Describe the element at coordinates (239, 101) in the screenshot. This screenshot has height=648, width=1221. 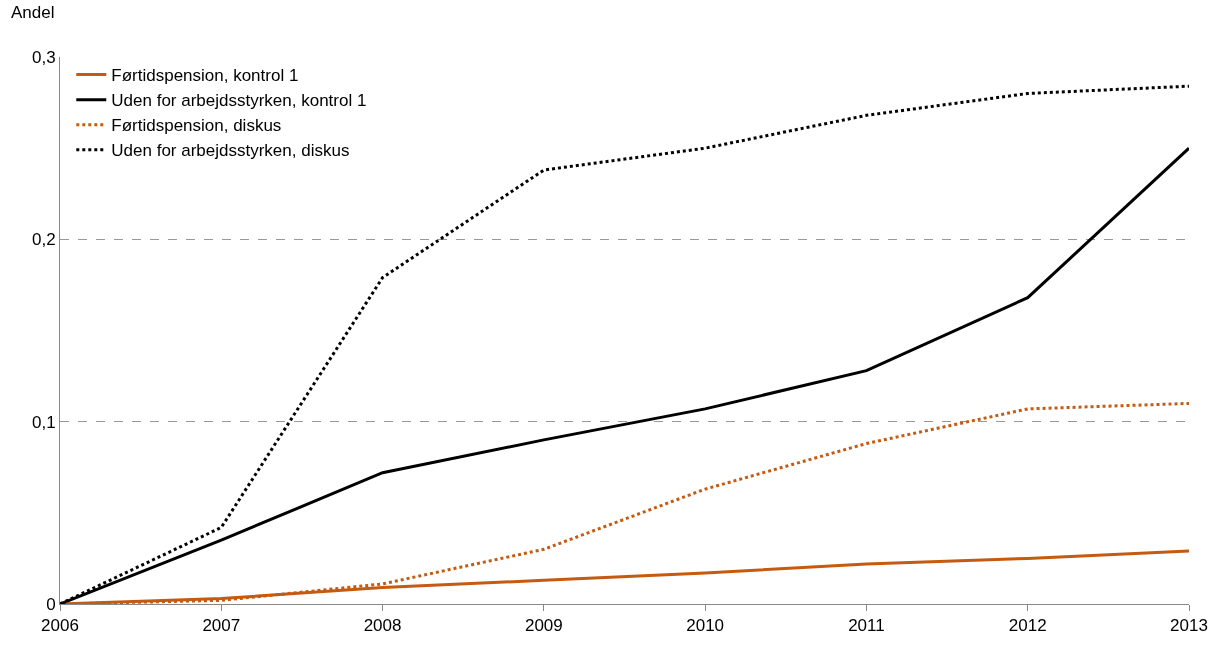
I see `legend-label: Uden for arbejdsstyrken, kontrol 1` at that location.